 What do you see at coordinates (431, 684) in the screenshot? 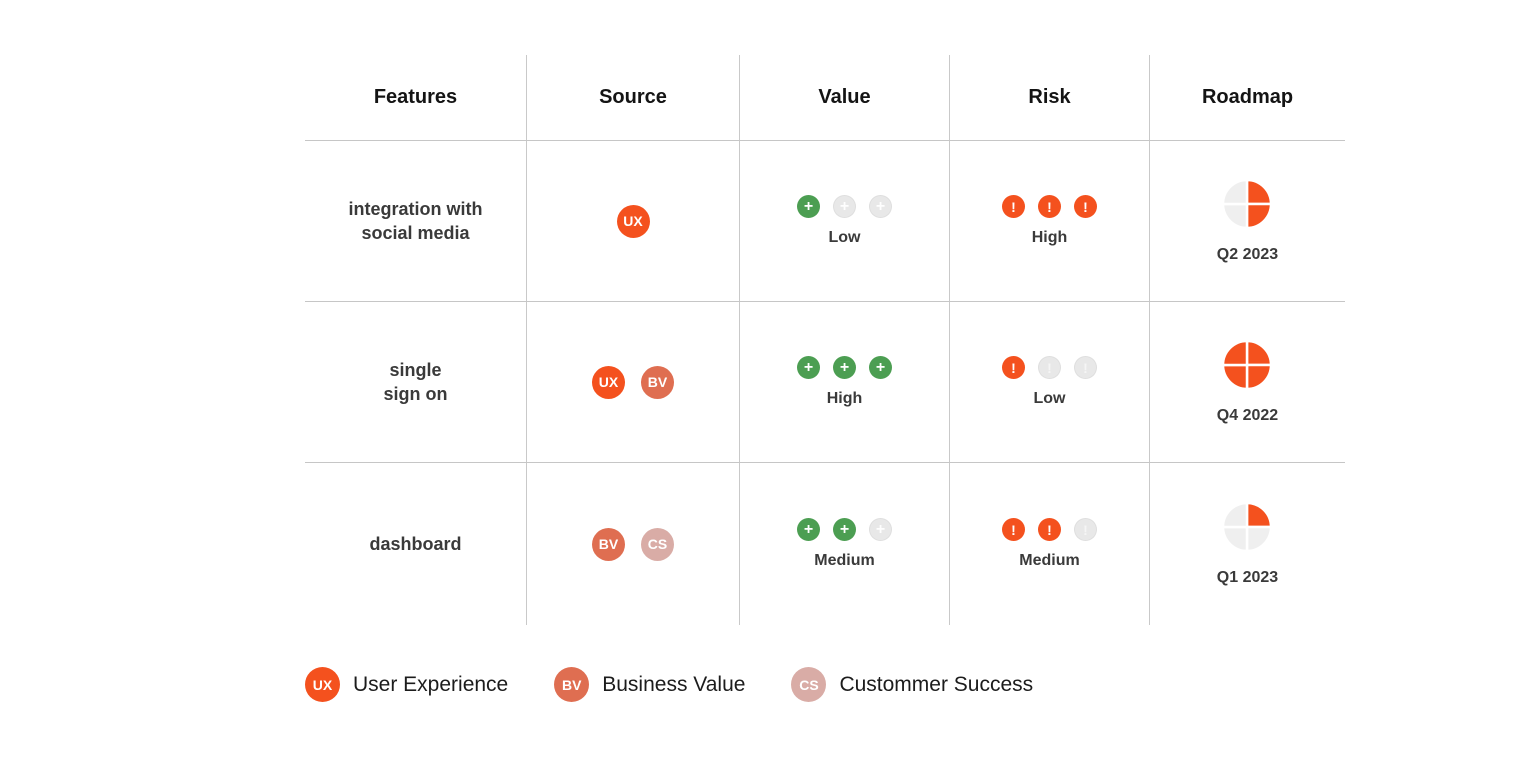
I see `legend-label: User Experience` at bounding box center [431, 684].